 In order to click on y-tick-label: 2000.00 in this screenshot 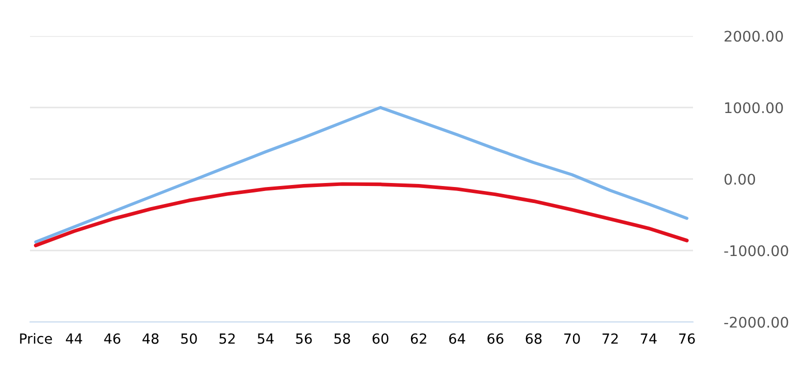, I will do `click(753, 36)`.